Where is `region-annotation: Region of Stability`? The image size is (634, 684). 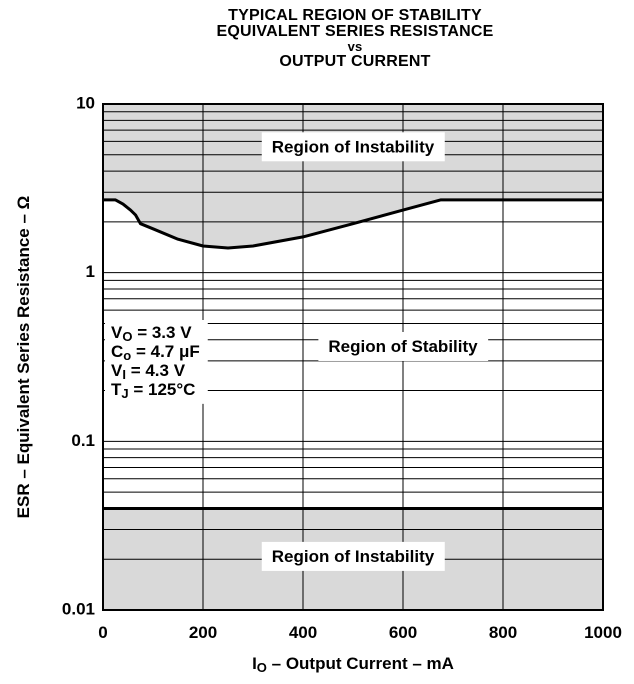 region-annotation: Region of Stability is located at coordinates (403, 346).